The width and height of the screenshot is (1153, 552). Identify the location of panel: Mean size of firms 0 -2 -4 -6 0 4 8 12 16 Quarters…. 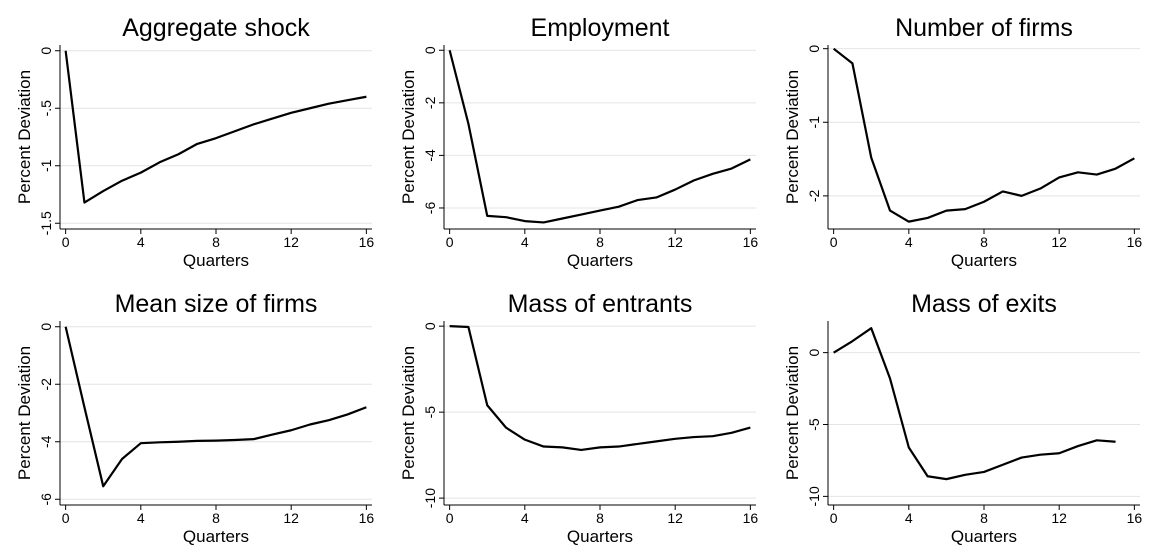
(194, 418).